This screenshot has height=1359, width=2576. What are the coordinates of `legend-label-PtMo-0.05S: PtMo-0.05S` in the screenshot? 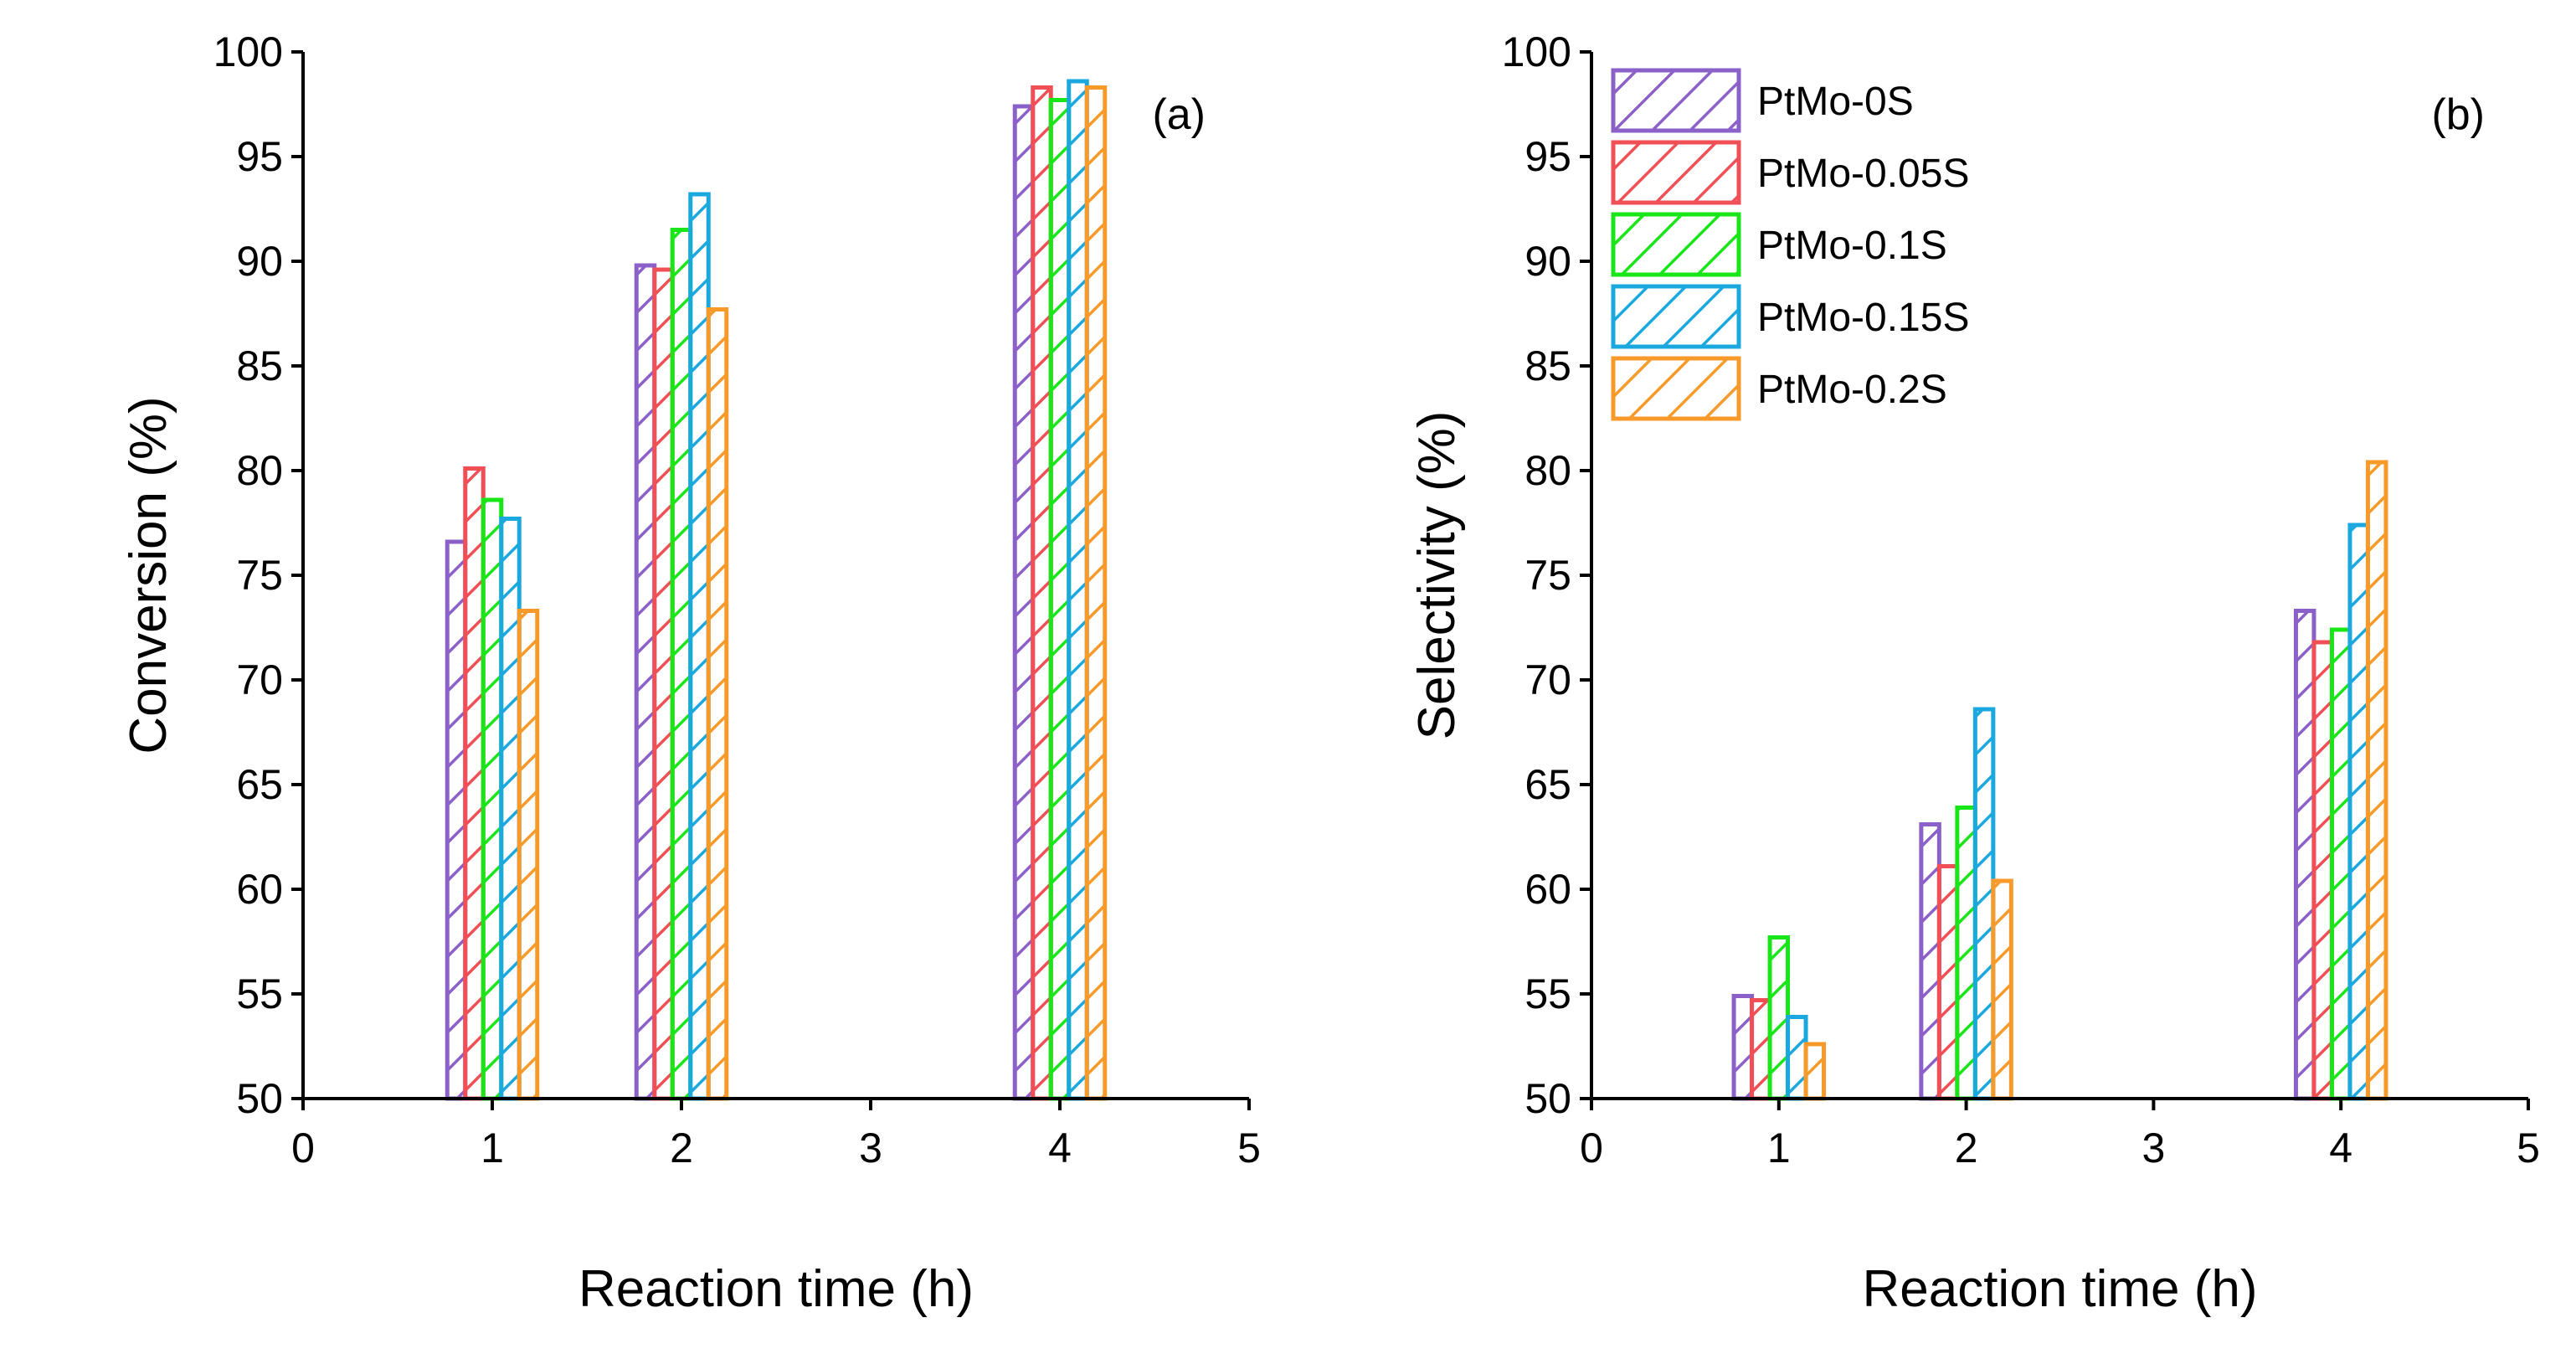 It's located at (1863, 174).